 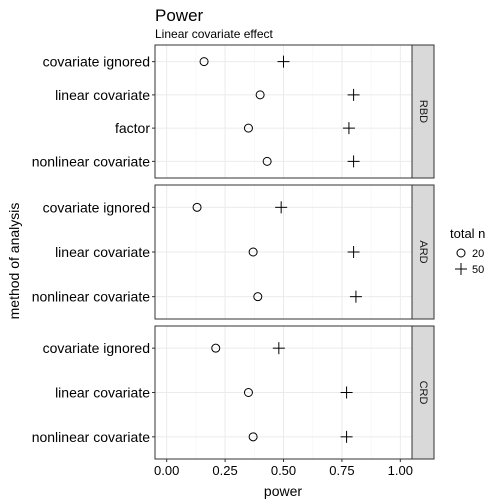 I want to click on x-tick-label: 1.00, so click(x=400, y=470).